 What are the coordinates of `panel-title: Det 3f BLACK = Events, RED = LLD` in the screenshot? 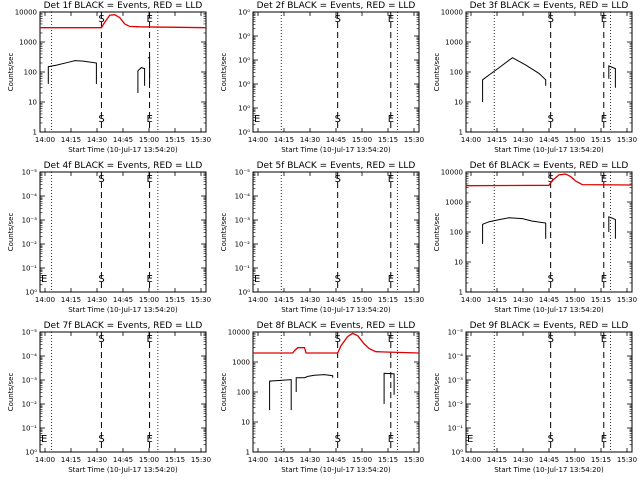 It's located at (549, 6).